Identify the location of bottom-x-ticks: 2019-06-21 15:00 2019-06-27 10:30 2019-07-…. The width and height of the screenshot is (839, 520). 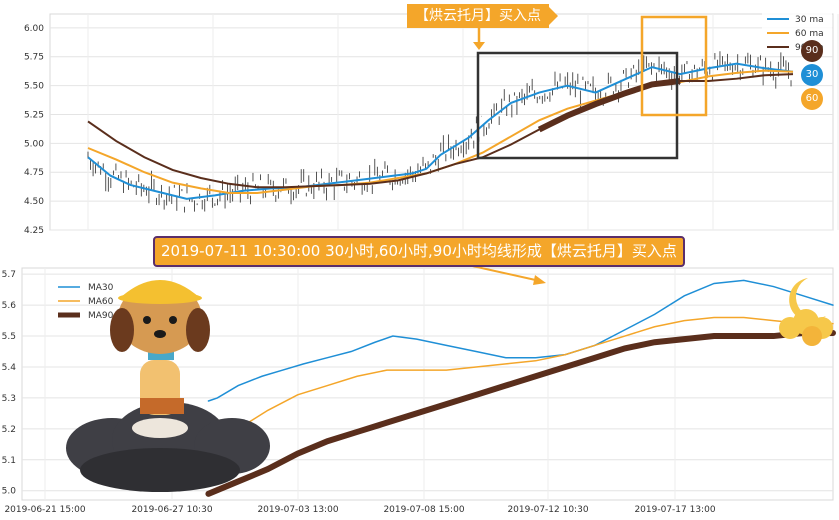
(359, 510).